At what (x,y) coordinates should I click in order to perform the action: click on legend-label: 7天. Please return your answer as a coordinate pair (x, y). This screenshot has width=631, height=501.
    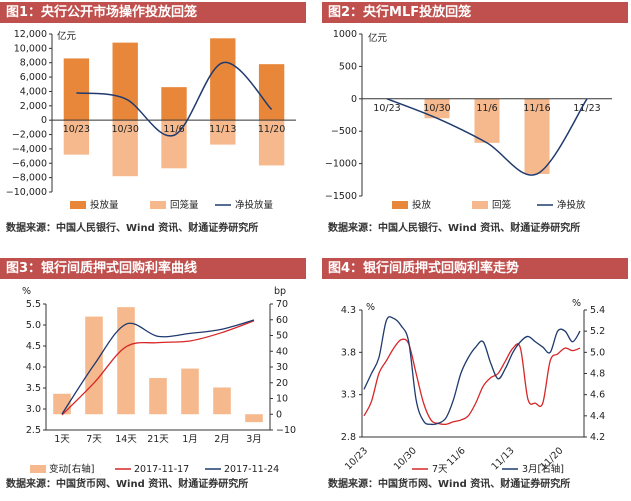
    Looking at the image, I should click on (440, 469).